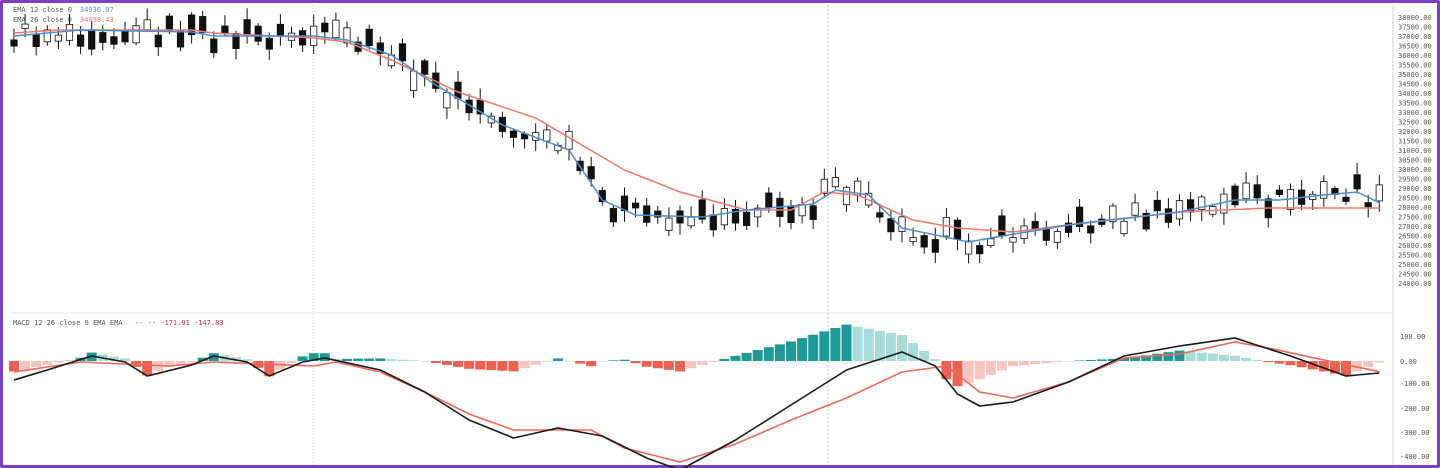 This screenshot has height=468, width=1440. Describe the element at coordinates (97, 20) in the screenshot. I see `ema-slow-legend-value: 34698.43` at that location.